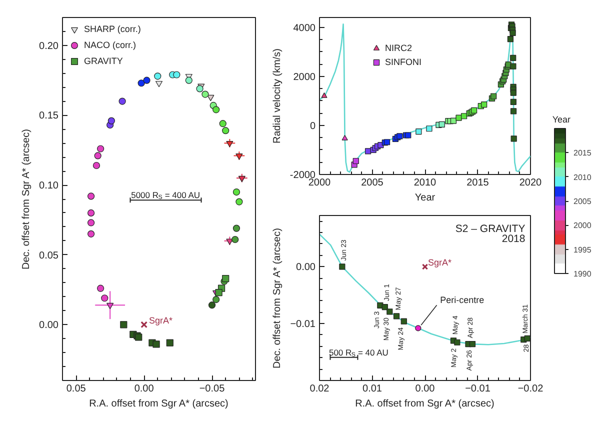  Describe the element at coordinates (112, 29) in the screenshot. I see `legend-label: SHARP (corr.)` at that location.